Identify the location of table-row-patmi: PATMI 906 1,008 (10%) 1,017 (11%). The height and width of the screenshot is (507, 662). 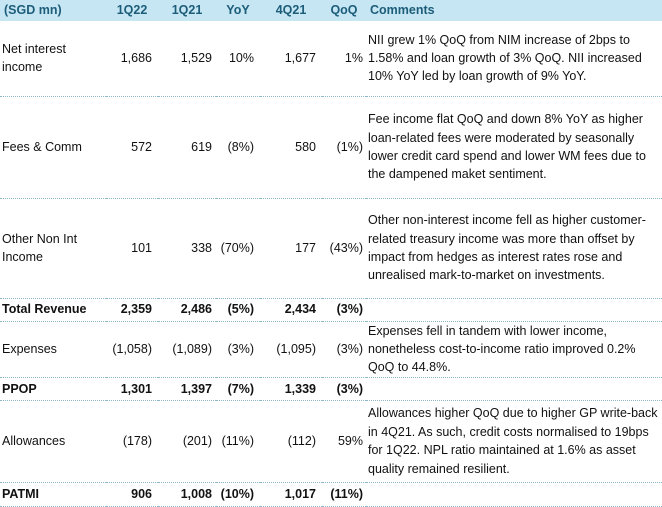
(331, 494).